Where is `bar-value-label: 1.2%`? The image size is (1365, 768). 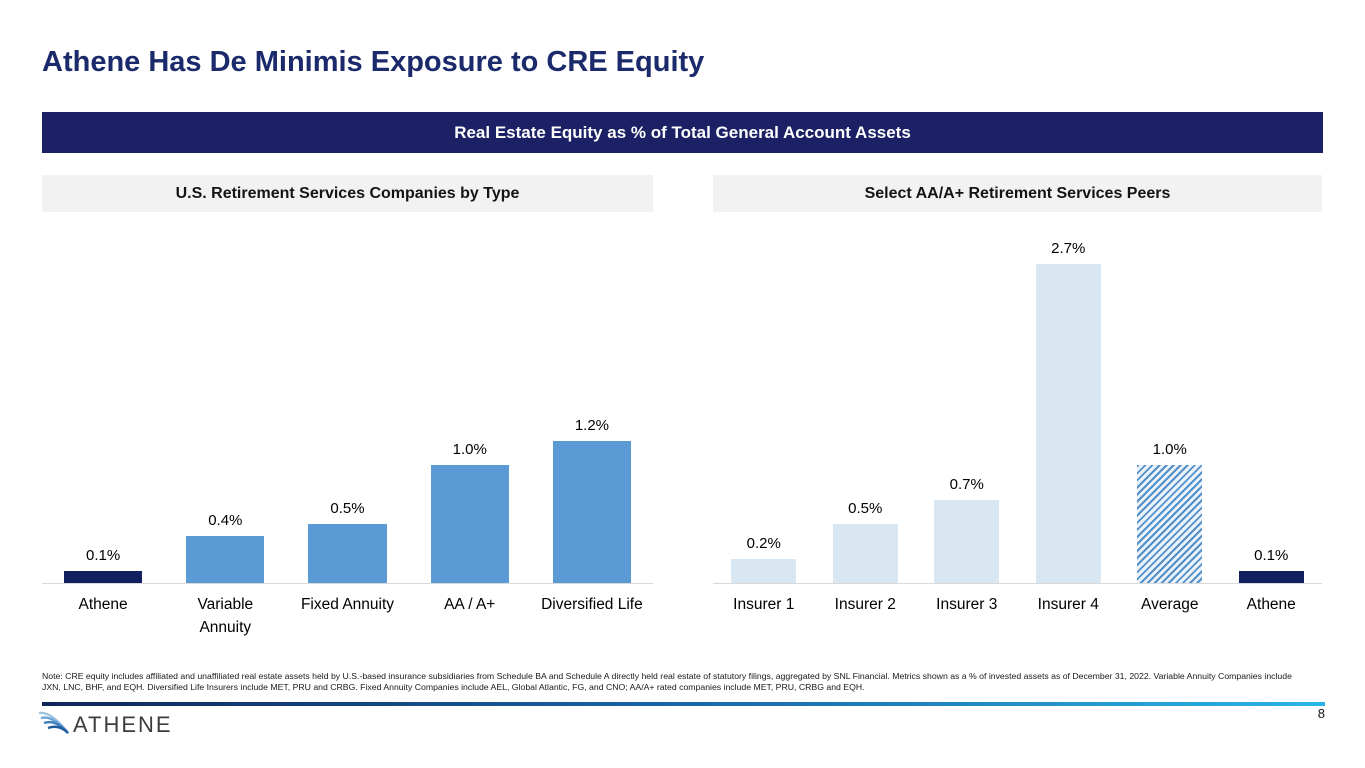
bar-value-label: 1.2% is located at coordinates (592, 426).